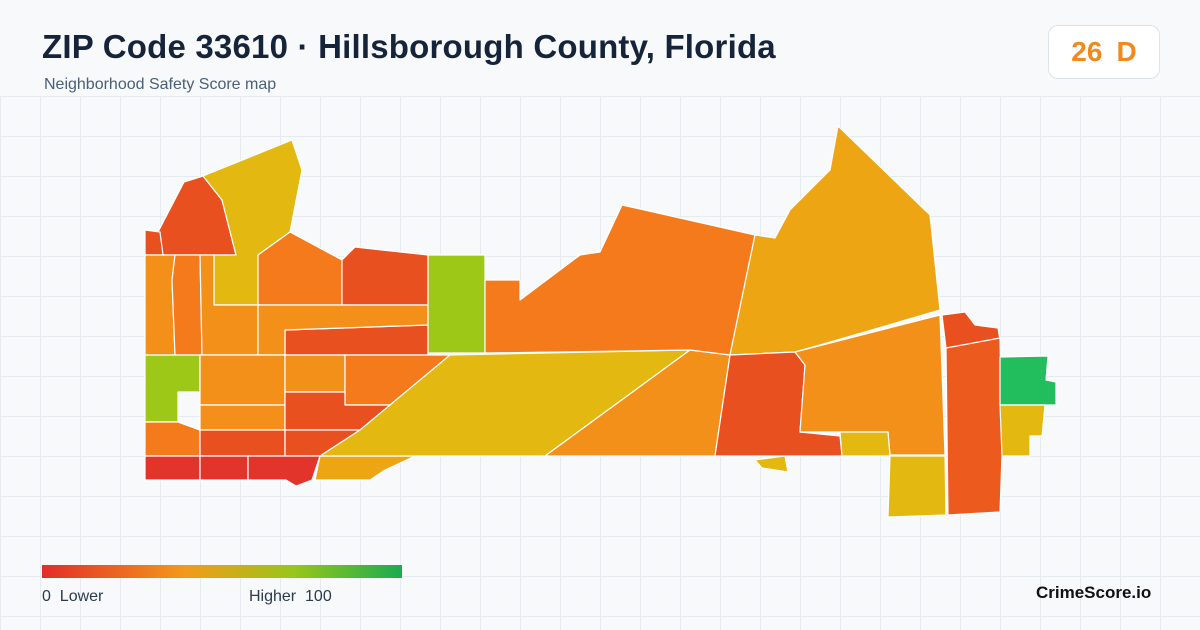 The height and width of the screenshot is (630, 1200). What do you see at coordinates (222, 571) in the screenshot?
I see `legend-color-scale` at bounding box center [222, 571].